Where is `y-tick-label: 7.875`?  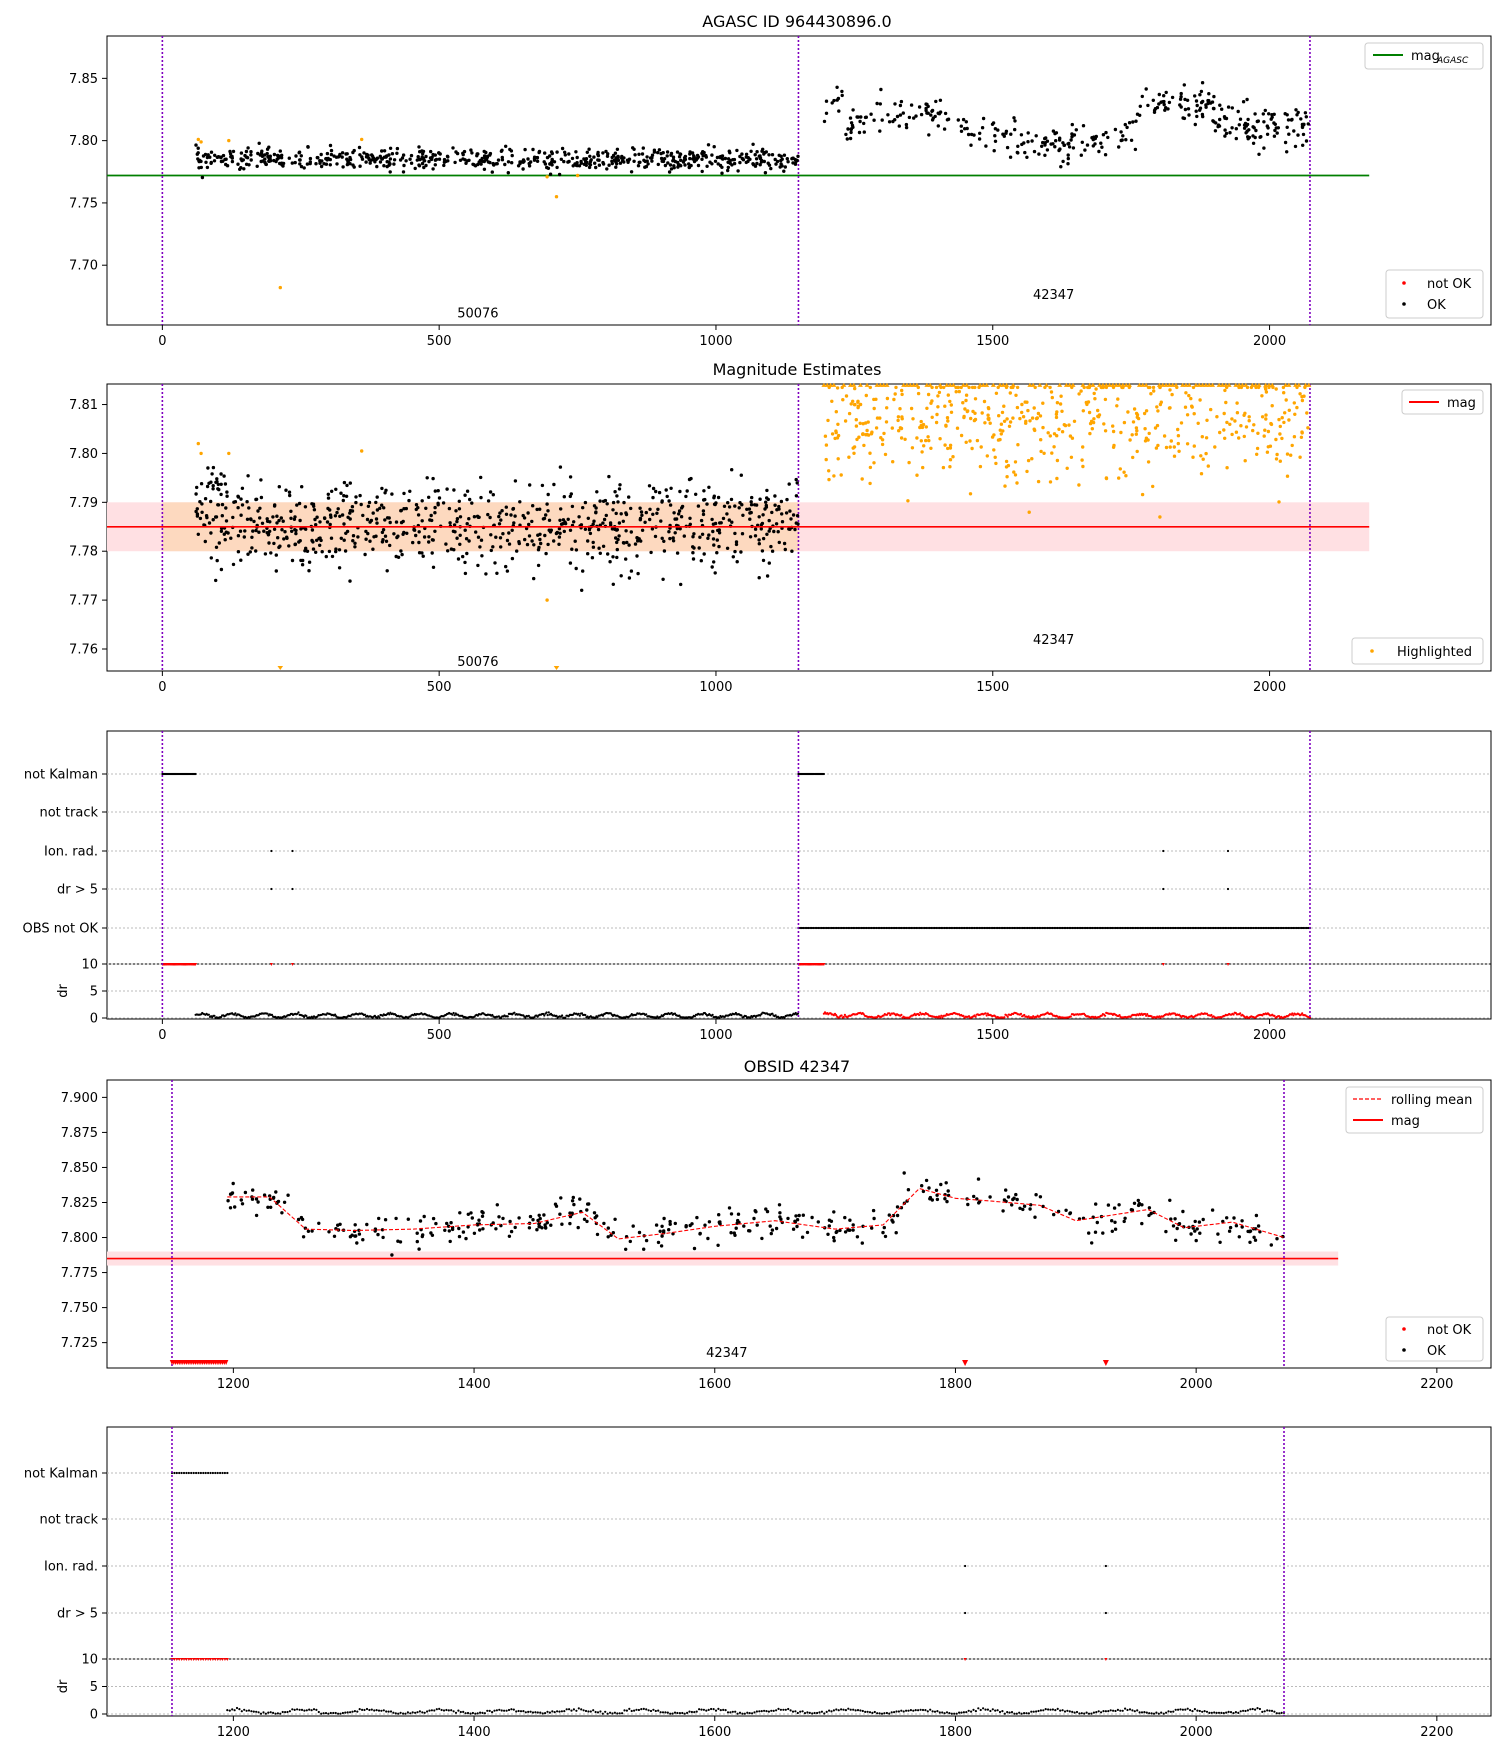 y-tick-label: 7.875 is located at coordinates (79, 1133).